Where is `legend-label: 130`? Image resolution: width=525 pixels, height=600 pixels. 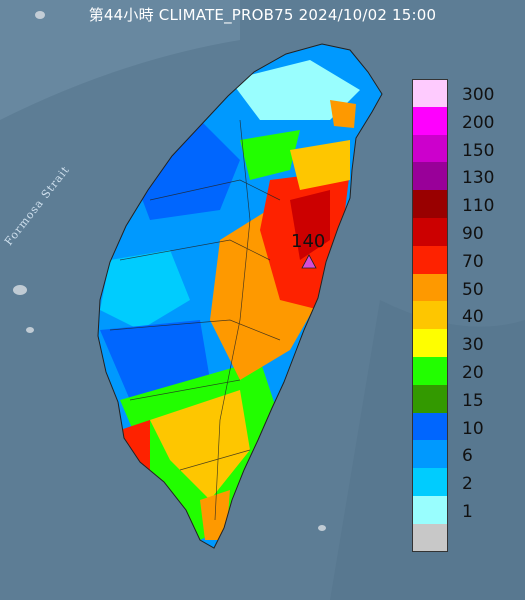 legend-label: 130 is located at coordinates (478, 178).